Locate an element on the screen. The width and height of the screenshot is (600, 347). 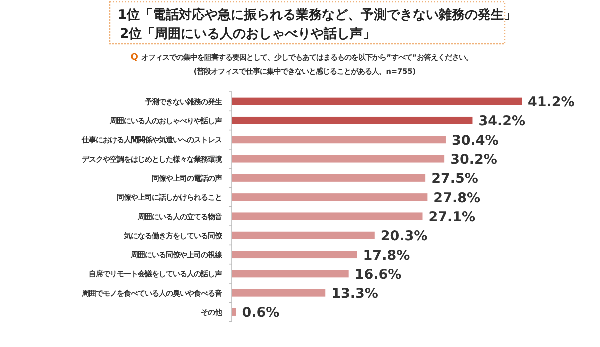
data-label: 34.2% is located at coordinates (502, 122).